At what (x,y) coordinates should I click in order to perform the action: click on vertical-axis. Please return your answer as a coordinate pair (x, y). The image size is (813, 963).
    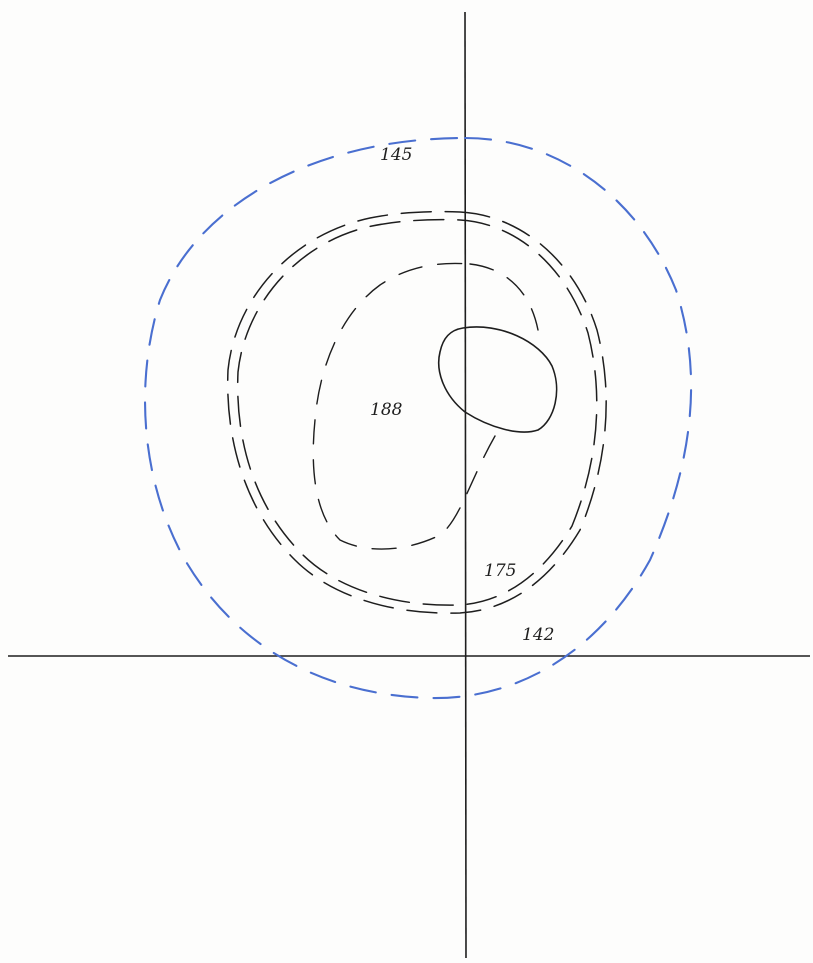
    Looking at the image, I should click on (465, 485).